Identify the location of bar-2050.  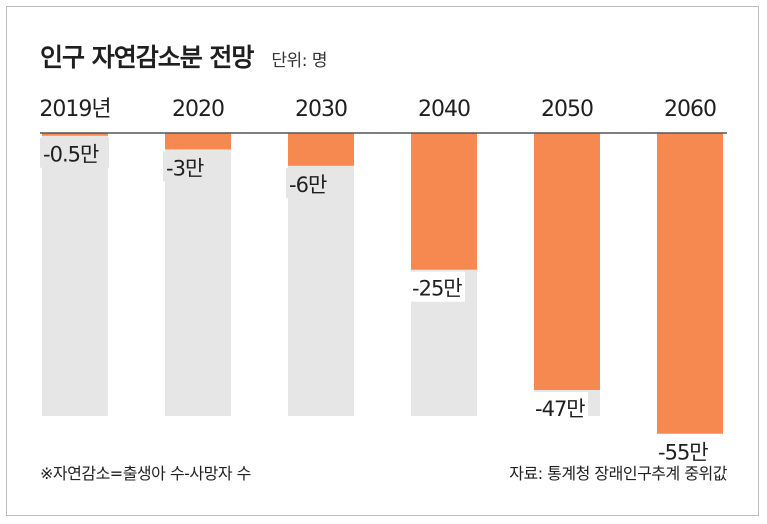
(567, 261).